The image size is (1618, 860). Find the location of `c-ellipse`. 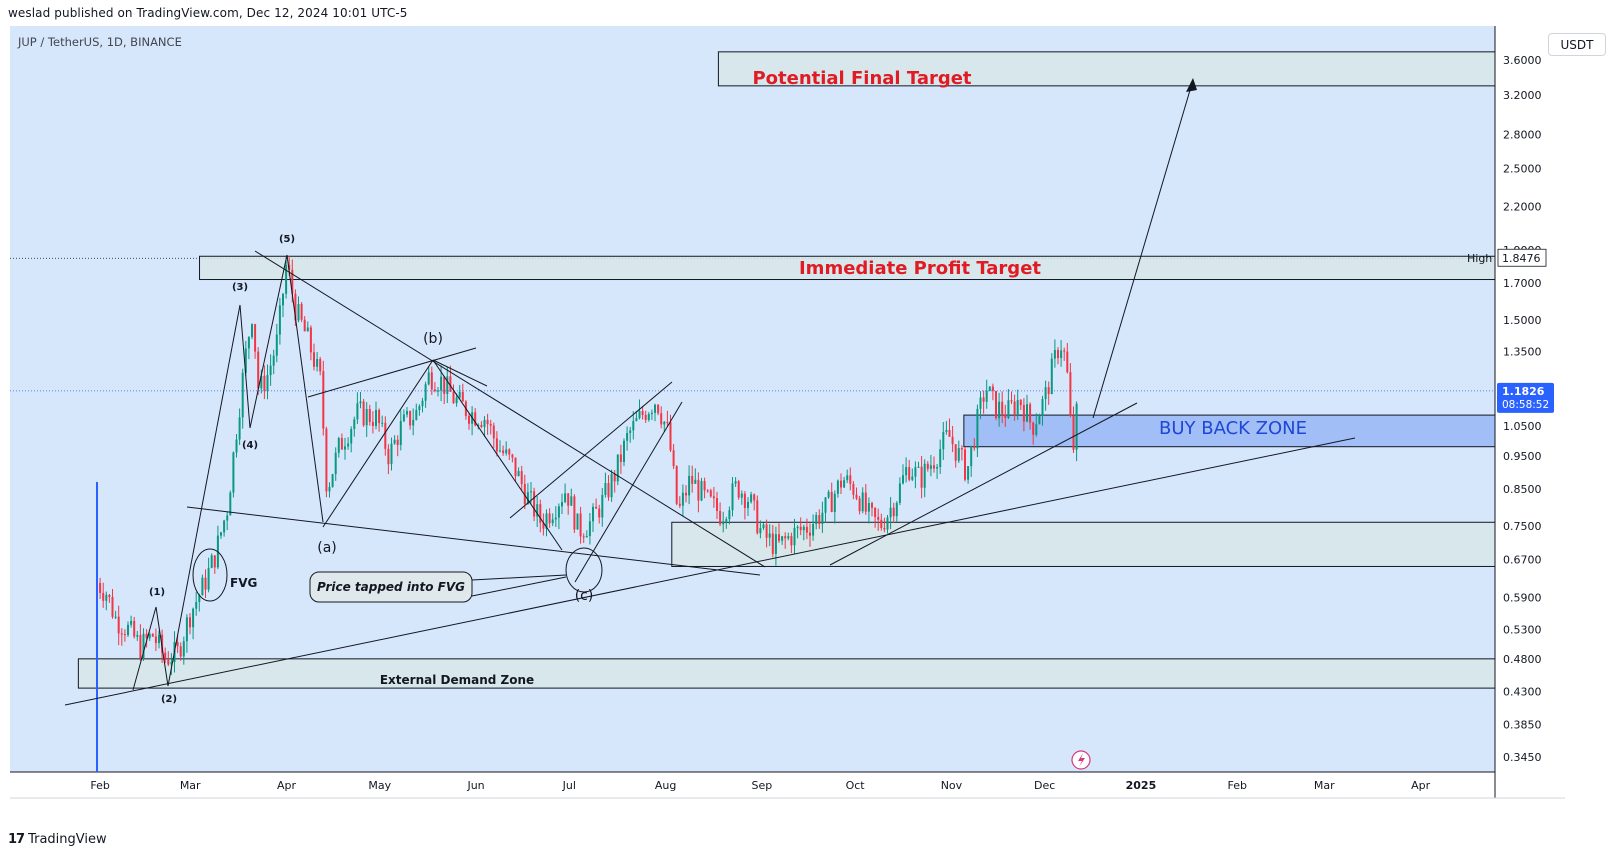

c-ellipse is located at coordinates (584, 570).